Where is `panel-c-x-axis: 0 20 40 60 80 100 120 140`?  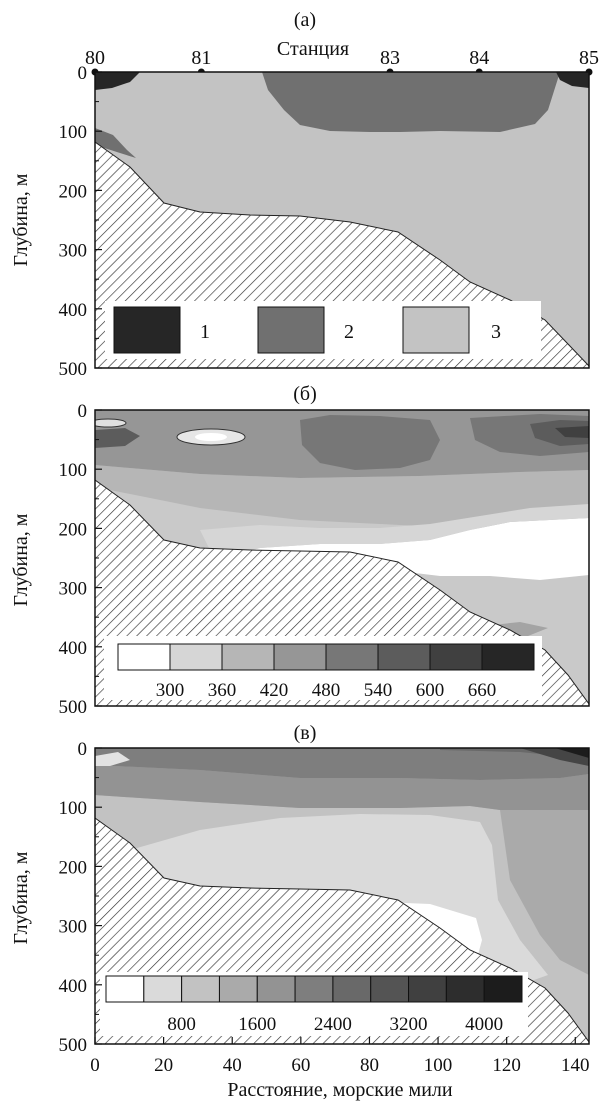
panel-c-x-axis: 0 20 40 60 80 100 120 140 is located at coordinates (340, 1056).